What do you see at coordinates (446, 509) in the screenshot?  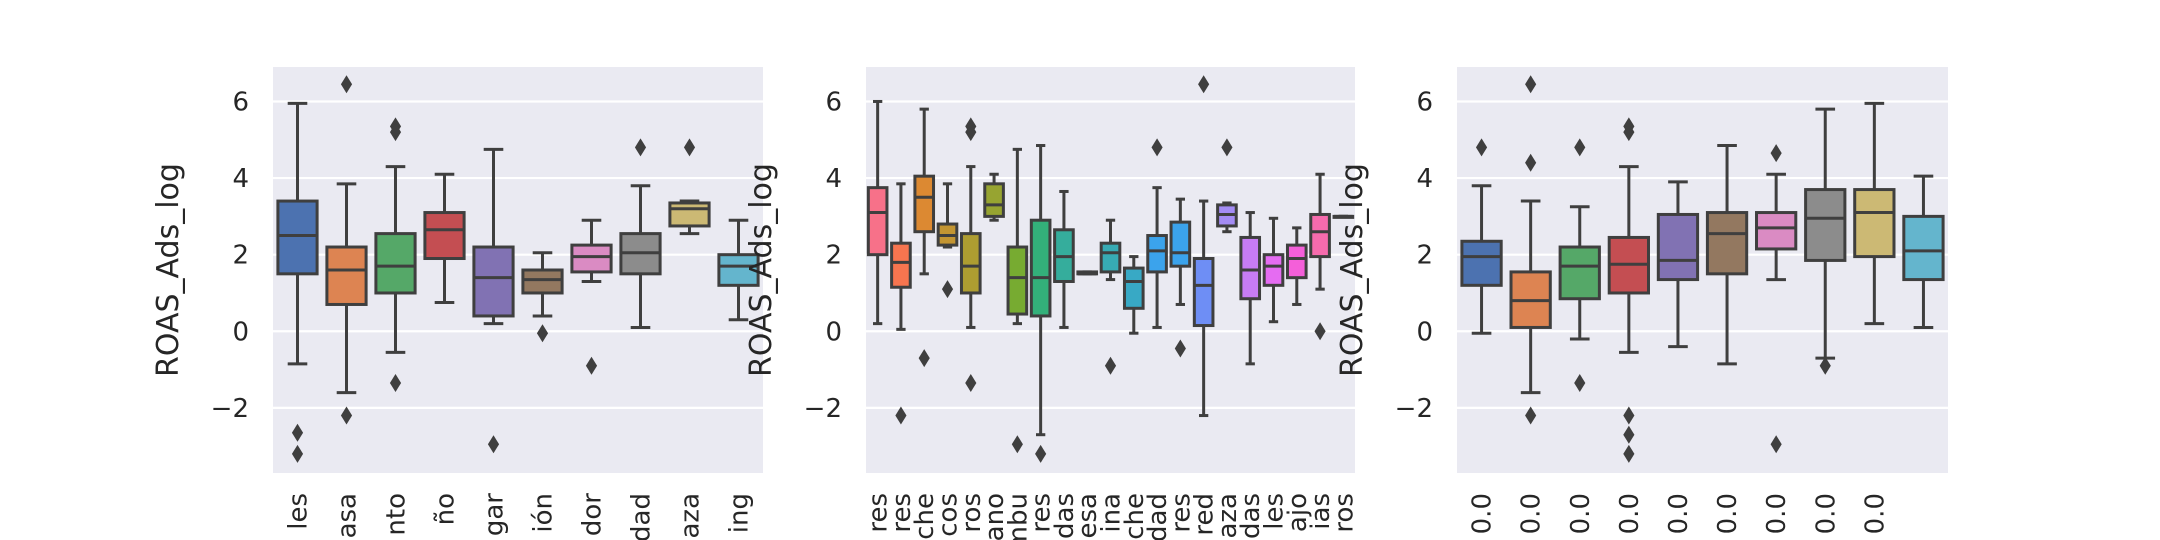 I see `x-tick-label: ño` at bounding box center [446, 509].